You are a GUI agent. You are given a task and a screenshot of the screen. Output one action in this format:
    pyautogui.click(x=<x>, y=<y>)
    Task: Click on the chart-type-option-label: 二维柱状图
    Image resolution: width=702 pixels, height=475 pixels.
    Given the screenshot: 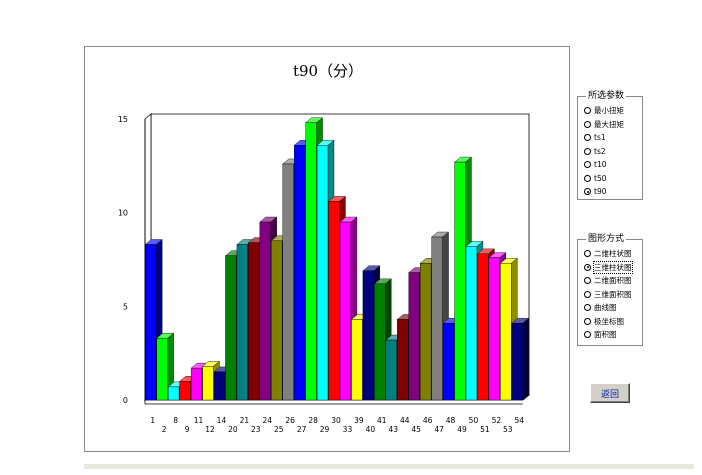 What is the action you would take?
    pyautogui.click(x=613, y=253)
    